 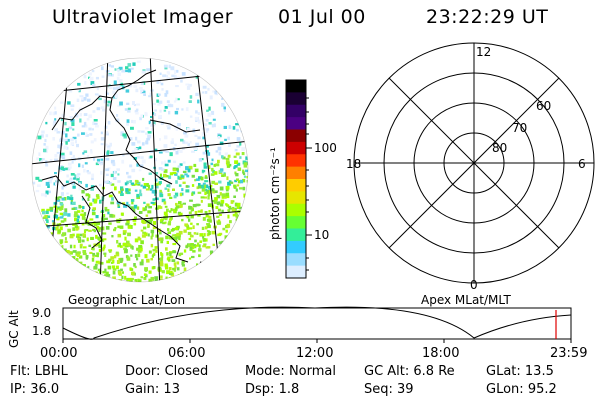 I want to click on timeline-xtick-1200: 12:00, so click(x=315, y=353).